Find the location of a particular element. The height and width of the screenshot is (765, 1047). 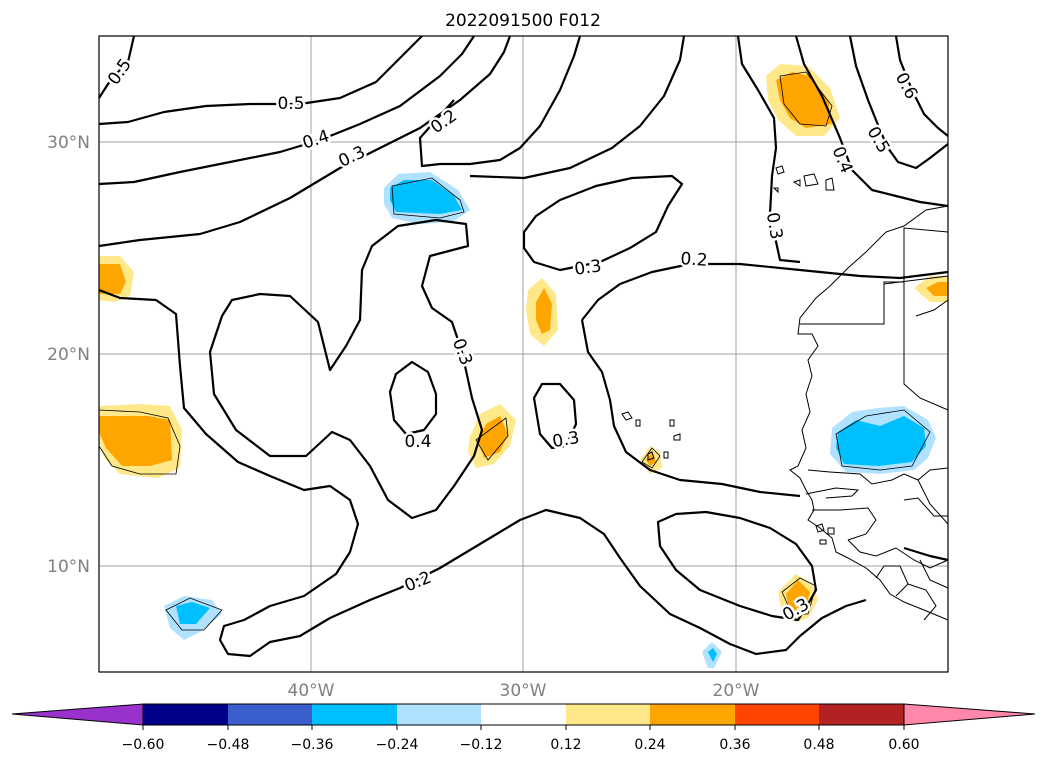

border-senegal is located at coordinates (878, 476).